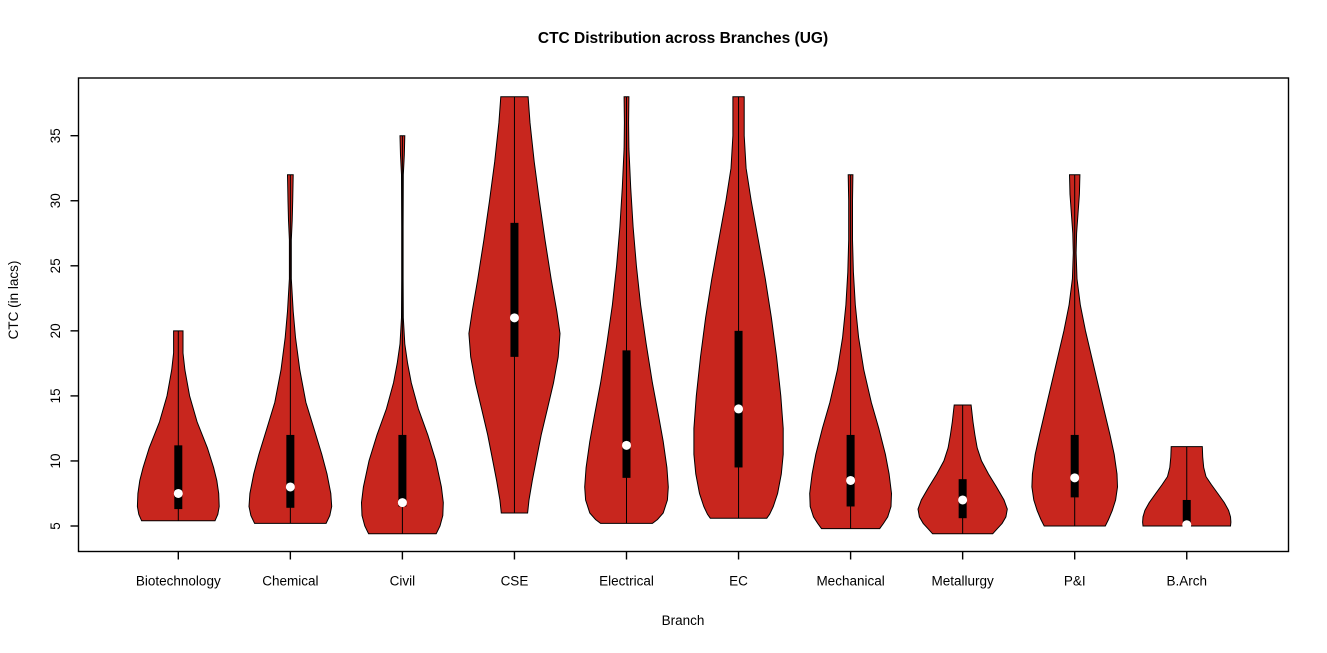  What do you see at coordinates (55, 395) in the screenshot?
I see `y-tick-label: 15` at bounding box center [55, 395].